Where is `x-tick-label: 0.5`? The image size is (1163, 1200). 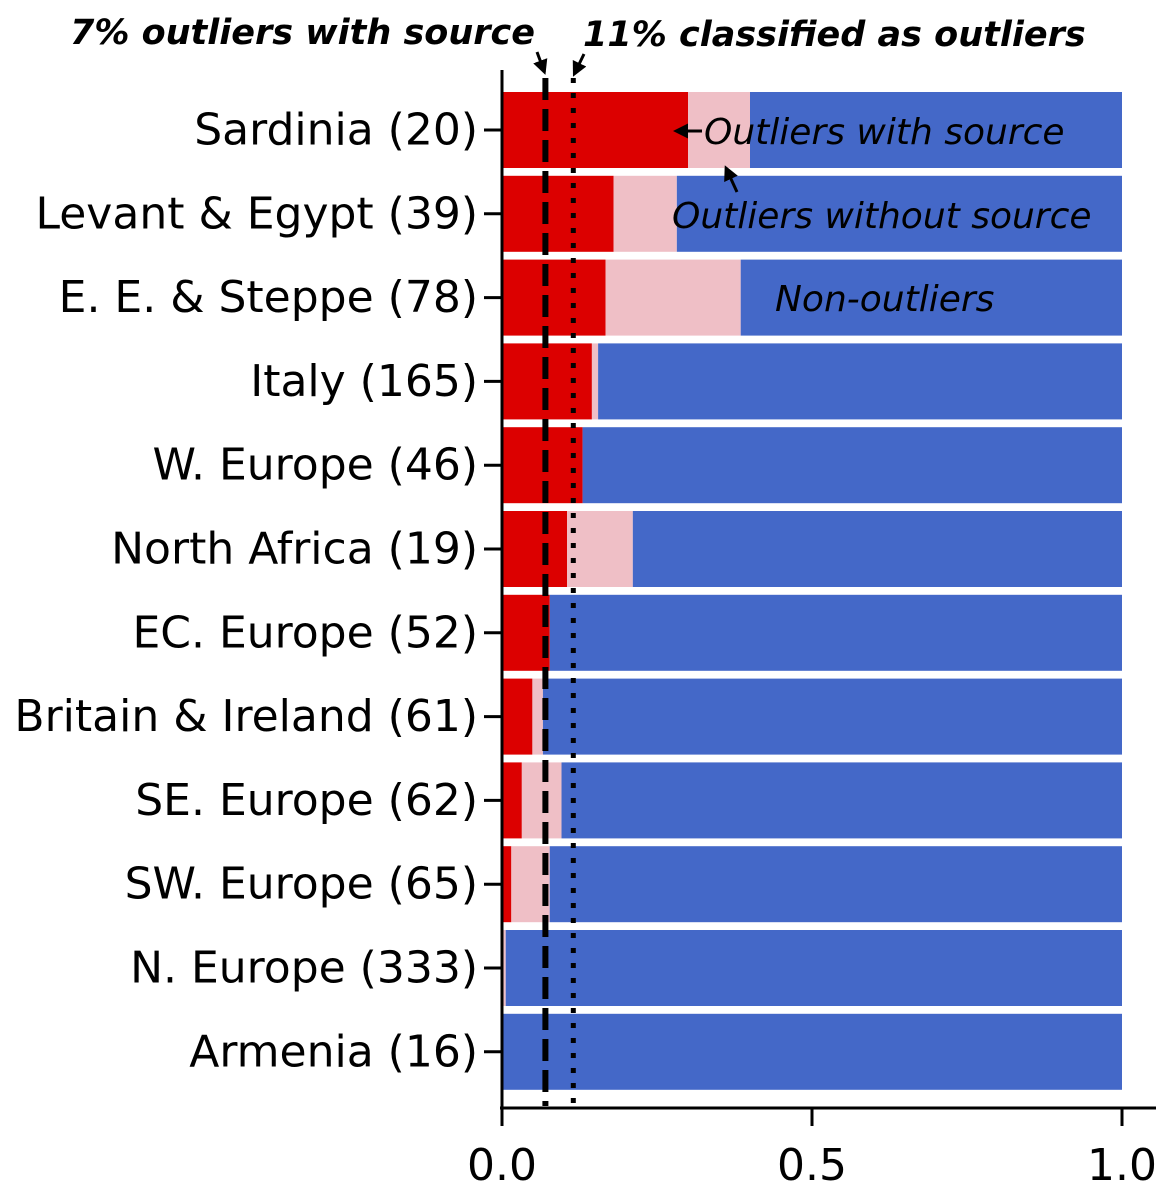 x-tick-label: 0.5 is located at coordinates (812, 1165).